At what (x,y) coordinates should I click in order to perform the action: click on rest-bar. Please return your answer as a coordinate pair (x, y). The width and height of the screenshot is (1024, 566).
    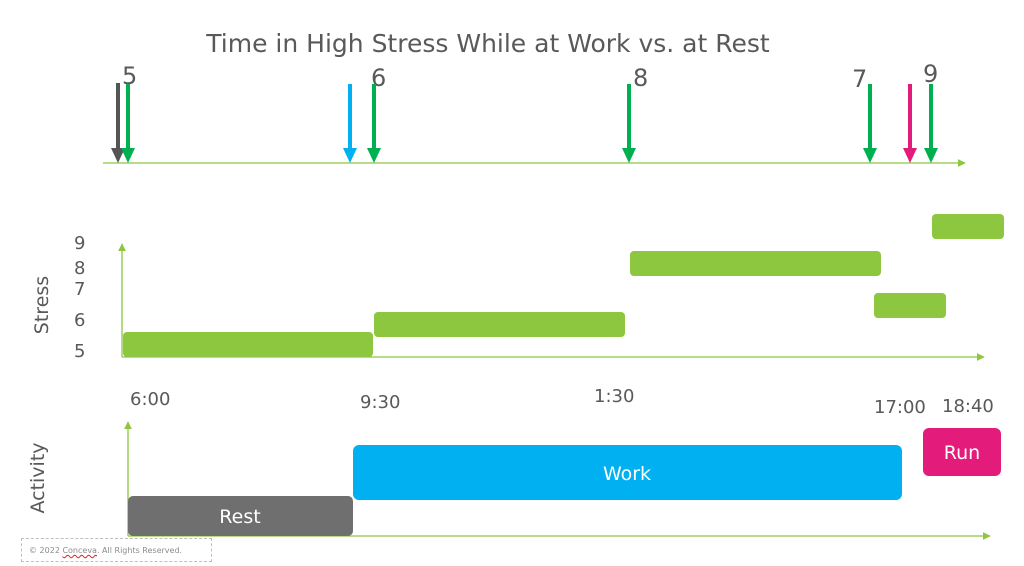
    Looking at the image, I should click on (240, 516).